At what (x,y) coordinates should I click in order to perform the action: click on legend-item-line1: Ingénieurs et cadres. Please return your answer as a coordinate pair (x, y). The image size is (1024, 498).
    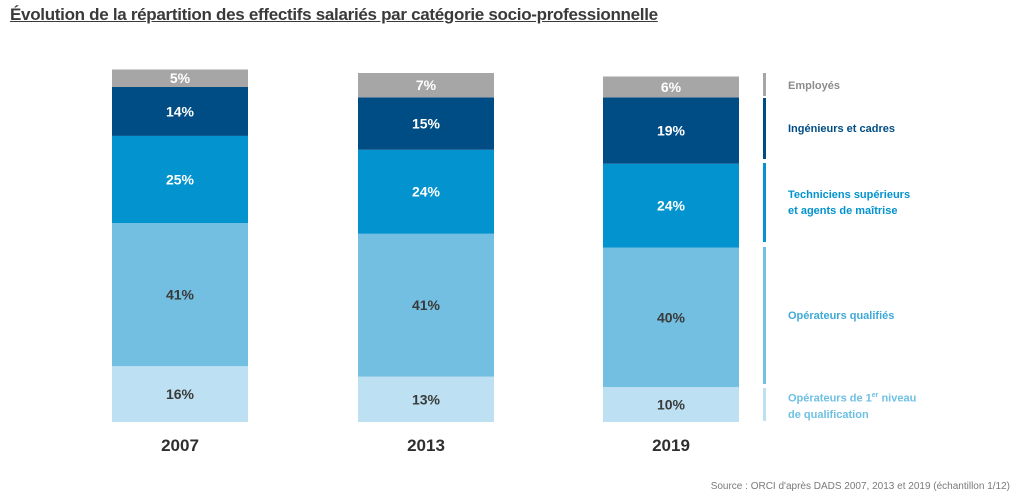
    Looking at the image, I should click on (841, 129).